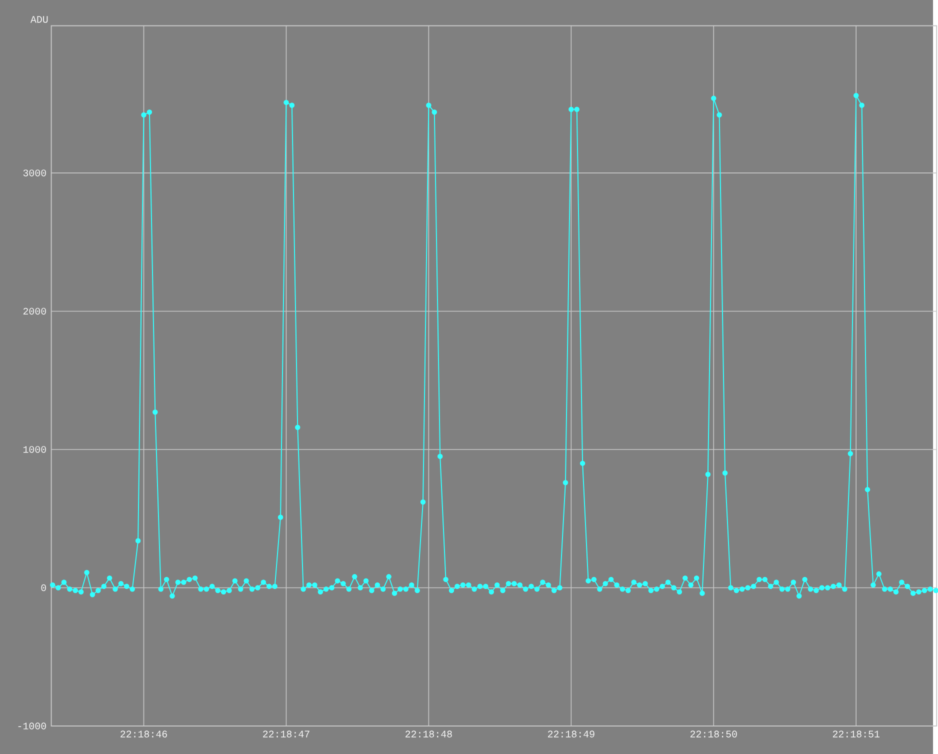 This screenshot has height=754, width=938. What do you see at coordinates (856, 734) in the screenshot?
I see `x-tick-label: 22:18:51` at bounding box center [856, 734].